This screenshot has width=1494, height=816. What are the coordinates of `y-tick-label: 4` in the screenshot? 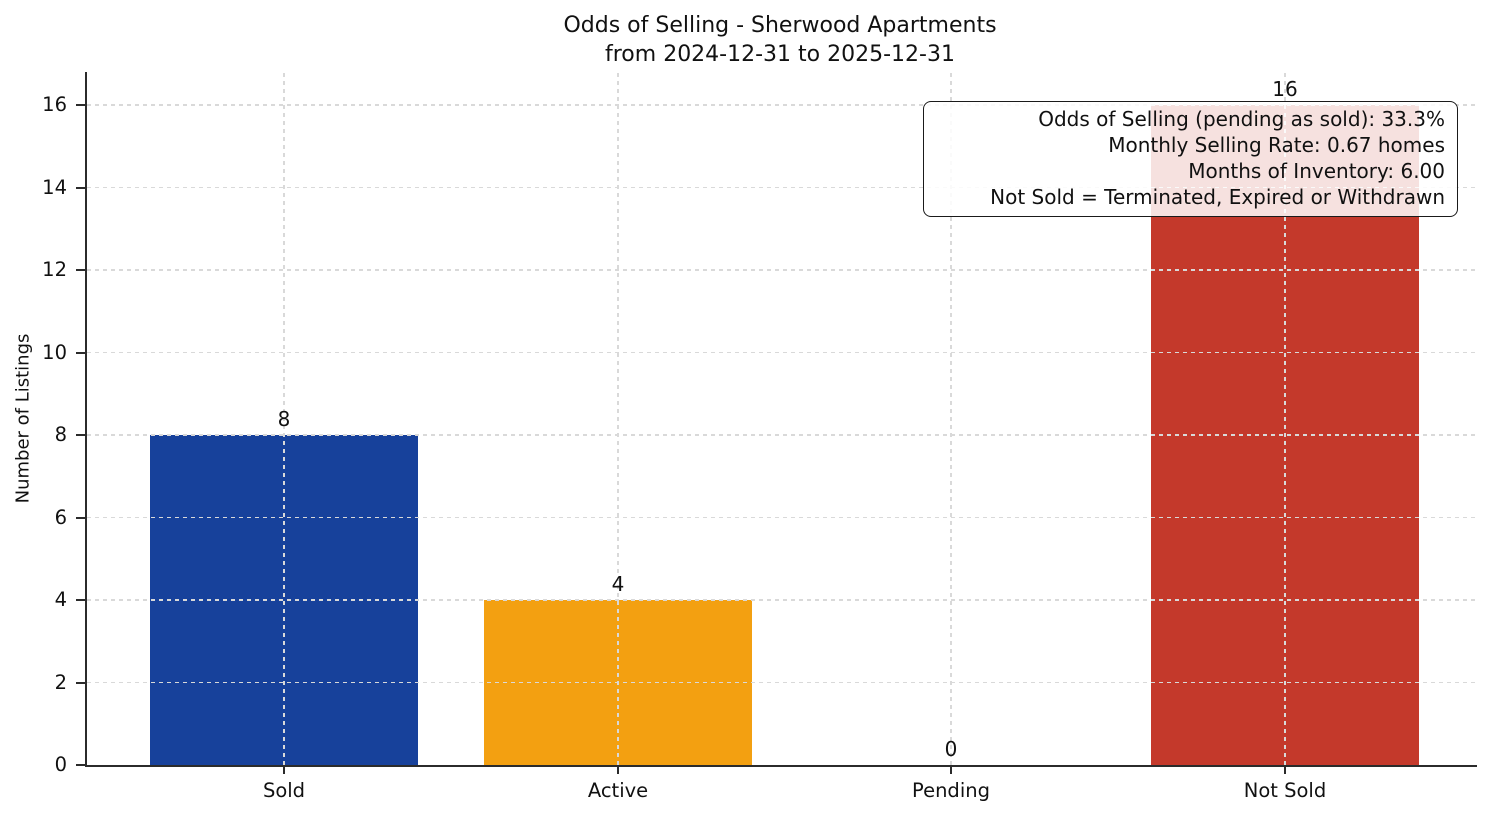 It's located at (60, 599).